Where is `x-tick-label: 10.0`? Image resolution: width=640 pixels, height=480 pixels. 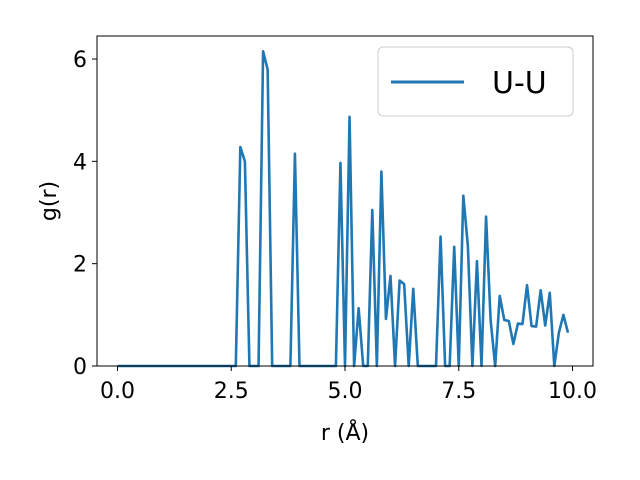
x-tick-label: 10.0 is located at coordinates (572, 391).